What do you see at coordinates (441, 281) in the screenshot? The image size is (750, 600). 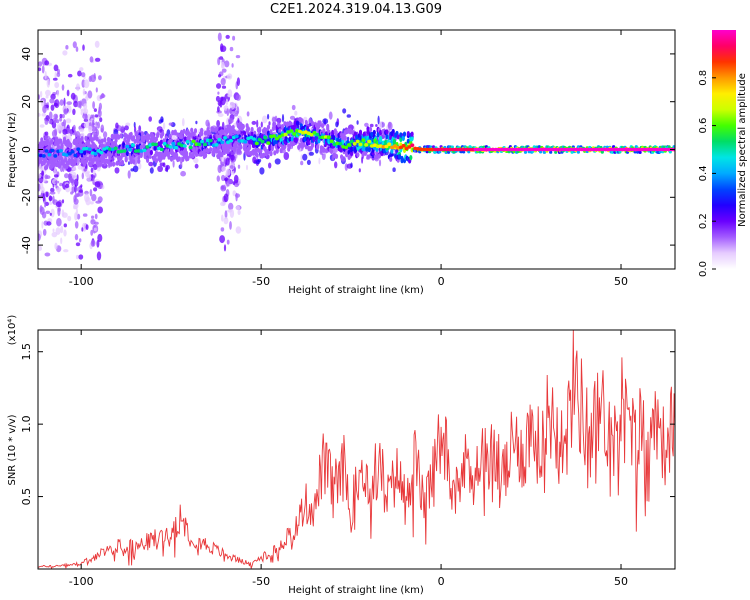 I see `x-tick-label: 0` at bounding box center [441, 281].